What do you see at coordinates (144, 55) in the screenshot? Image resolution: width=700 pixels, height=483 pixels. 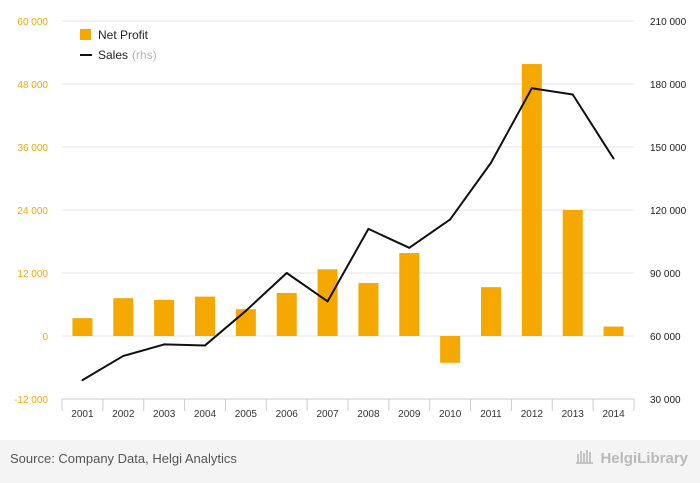 I see `legend-note-rhs: (rhs)` at bounding box center [144, 55].